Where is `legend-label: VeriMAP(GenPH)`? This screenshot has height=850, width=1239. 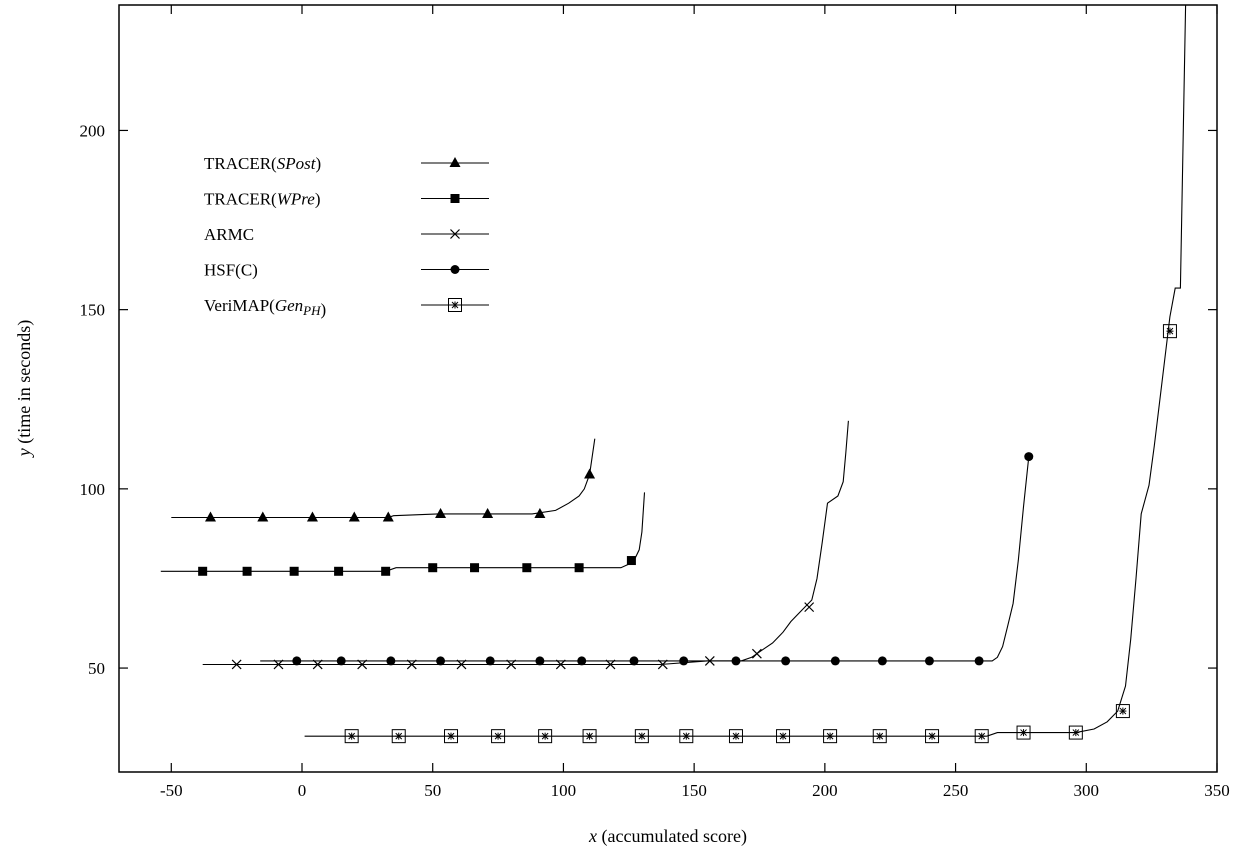
legend-label: VeriMAP(GenPH) is located at coordinates (265, 307).